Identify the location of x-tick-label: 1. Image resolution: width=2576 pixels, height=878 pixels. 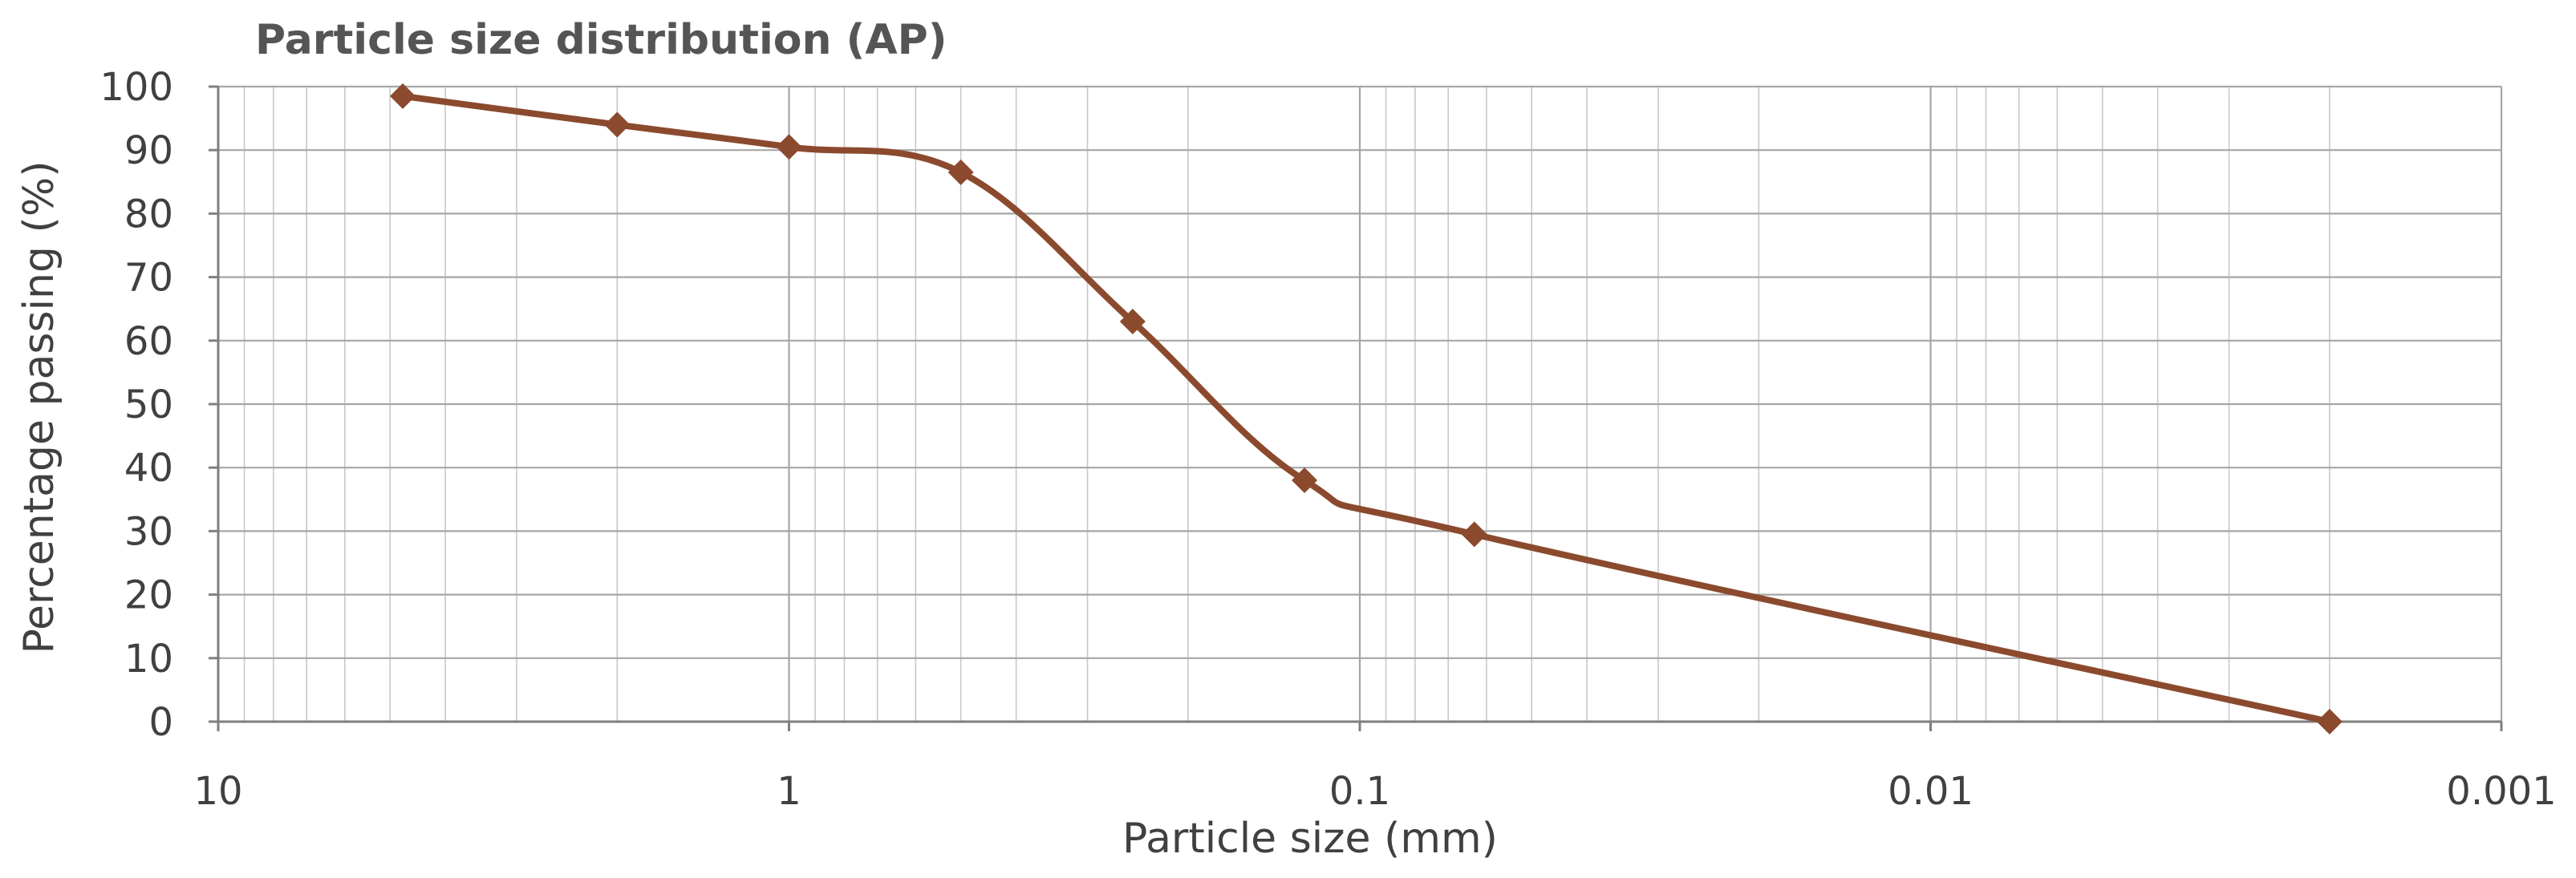
(789, 791).